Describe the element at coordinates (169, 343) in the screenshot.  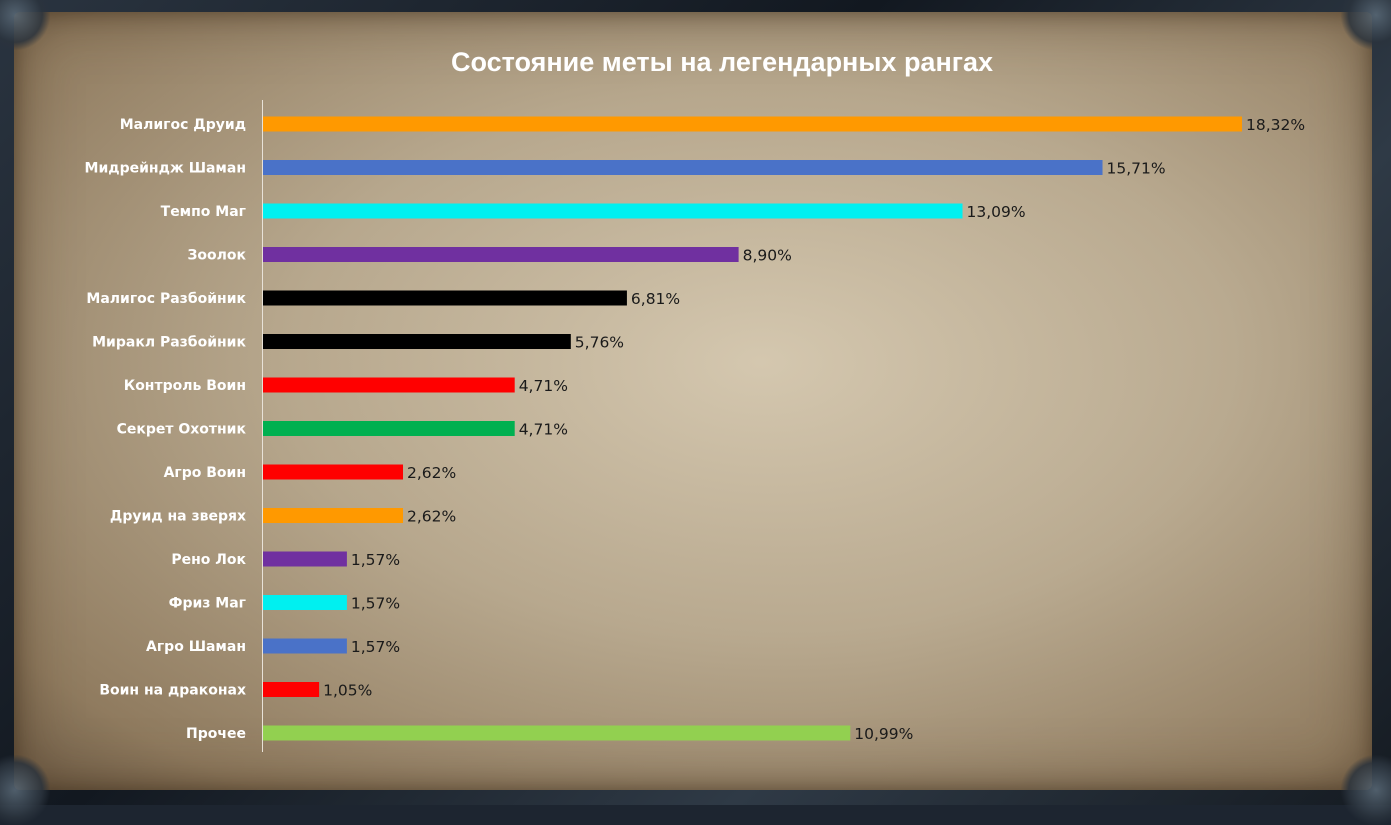
I see `category-label: Миракл Разбойник` at that location.